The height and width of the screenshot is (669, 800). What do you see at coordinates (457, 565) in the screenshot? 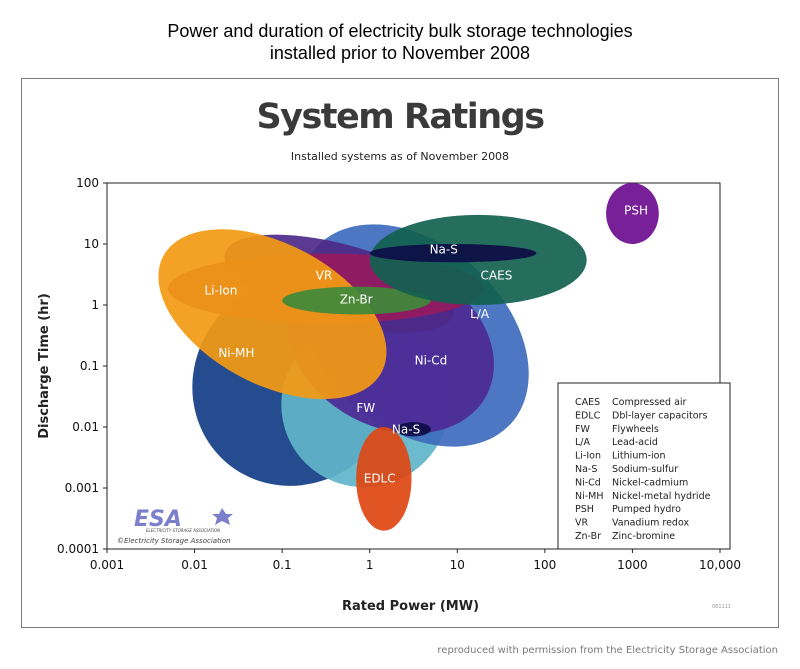
I see `x-tick-label: 10` at bounding box center [457, 565].